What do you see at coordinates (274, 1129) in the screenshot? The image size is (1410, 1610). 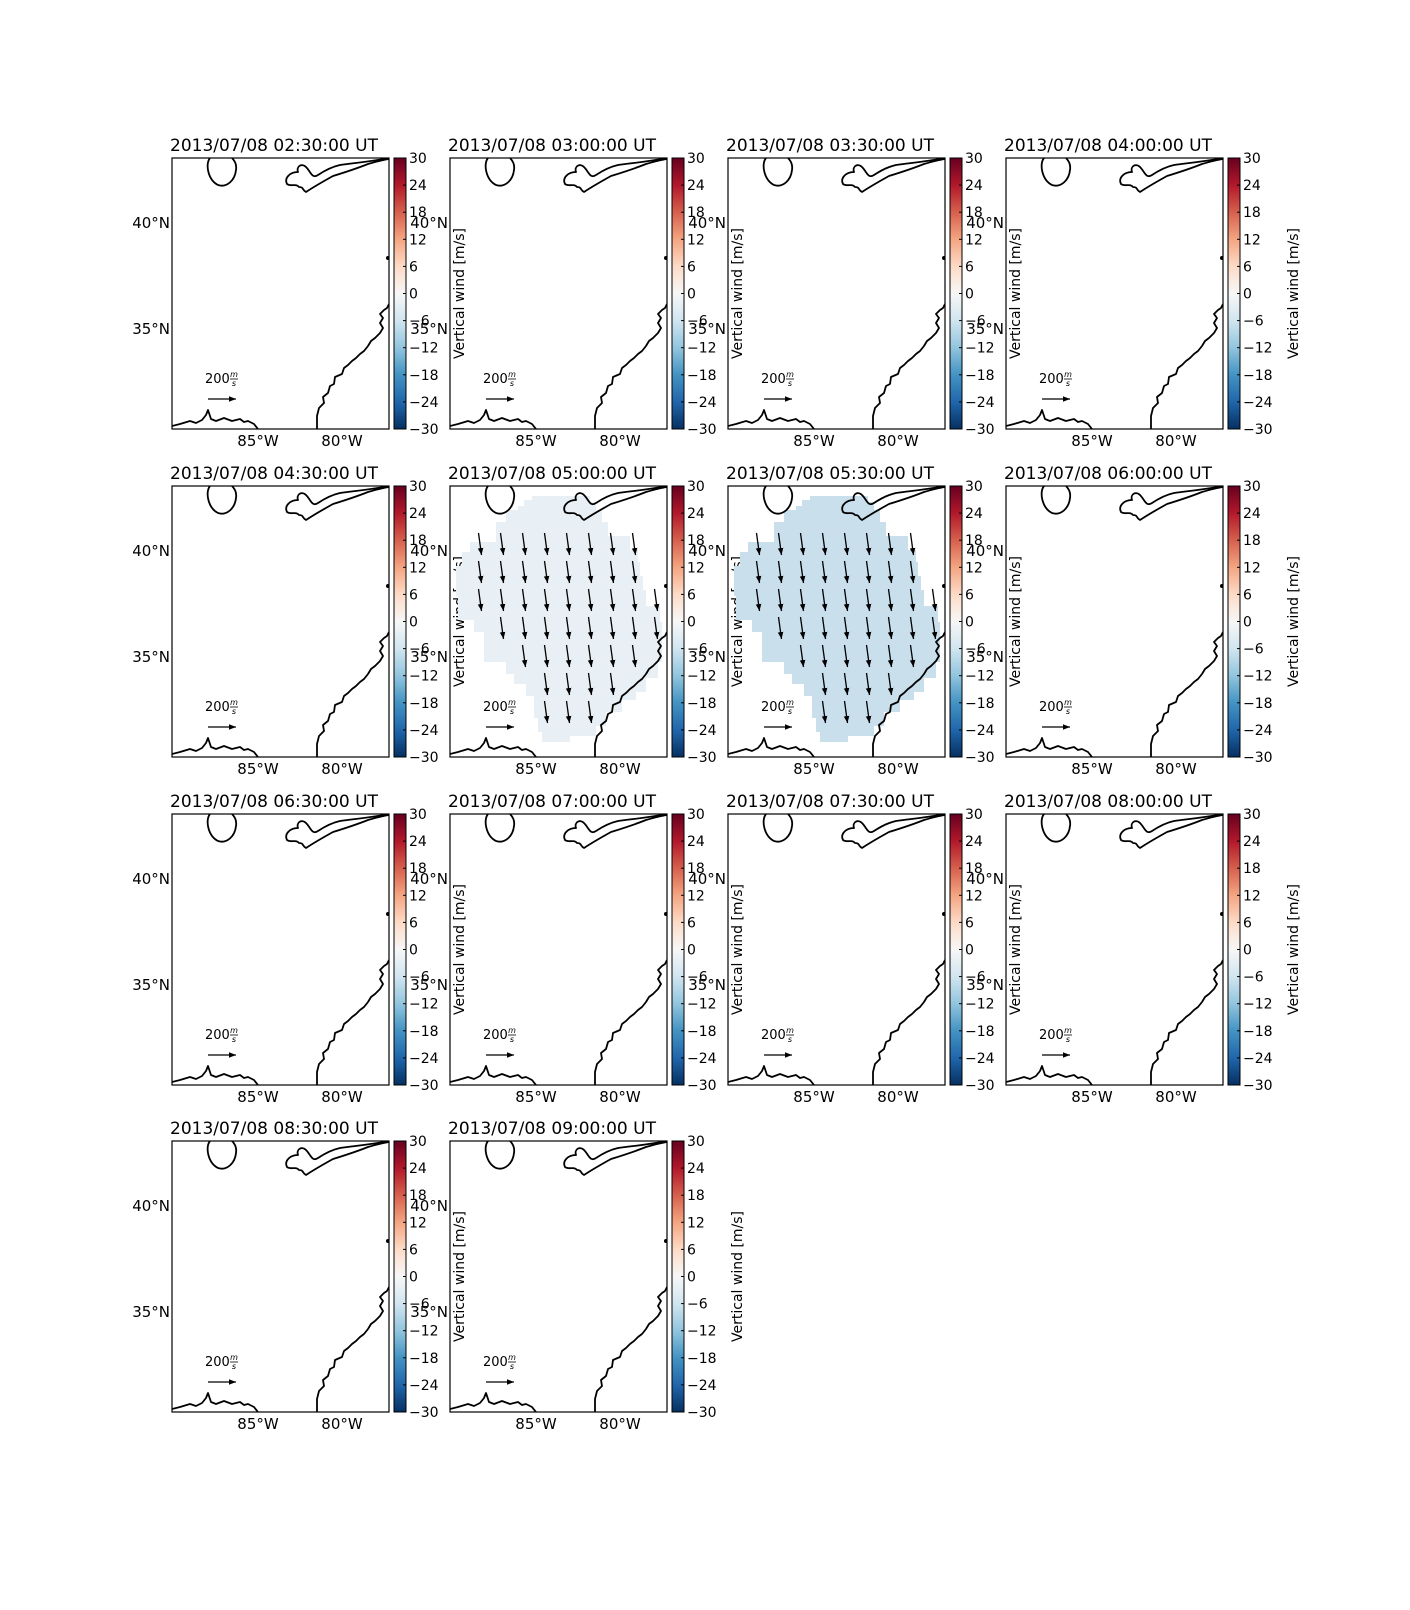 I see `panel-title: 2013/07/08 08:30:00 UT` at bounding box center [274, 1129].